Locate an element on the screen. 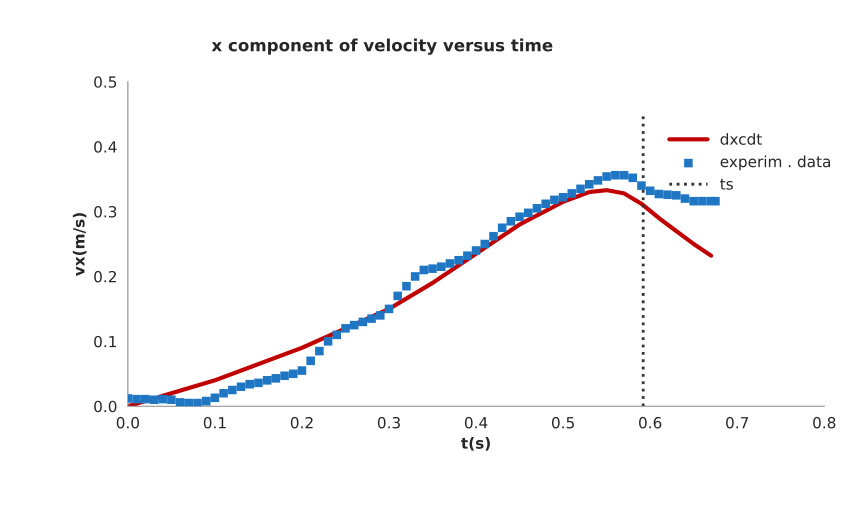 This screenshot has width=864, height=511. legend-label: ts is located at coordinates (726, 184).